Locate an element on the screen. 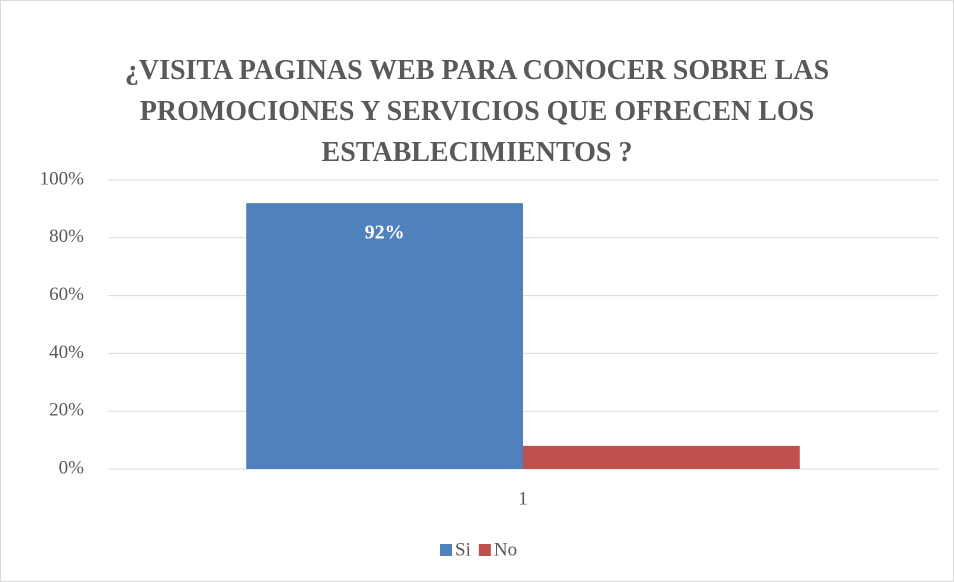 This screenshot has height=582, width=954. data-label: 92% is located at coordinates (385, 233).